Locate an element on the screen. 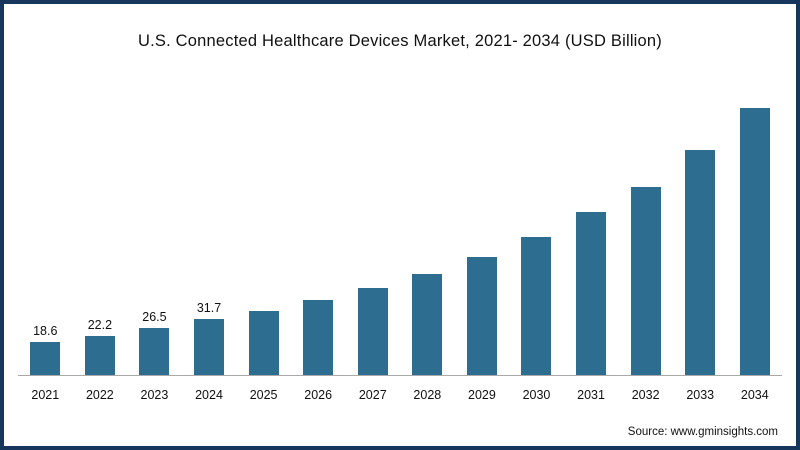  bar-value-label: 18.6 is located at coordinates (45, 331).